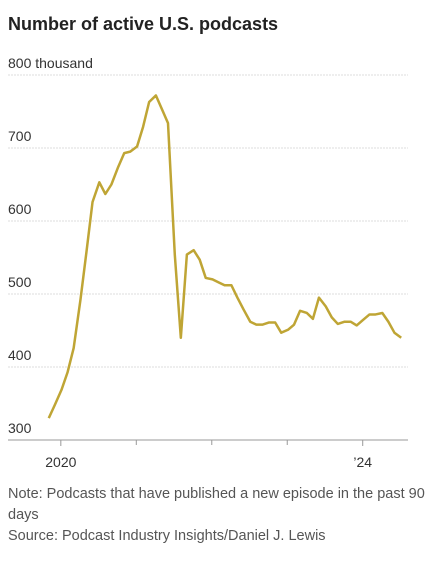  What do you see at coordinates (60, 462) in the screenshot?
I see `x-tick-label: 2020` at bounding box center [60, 462].